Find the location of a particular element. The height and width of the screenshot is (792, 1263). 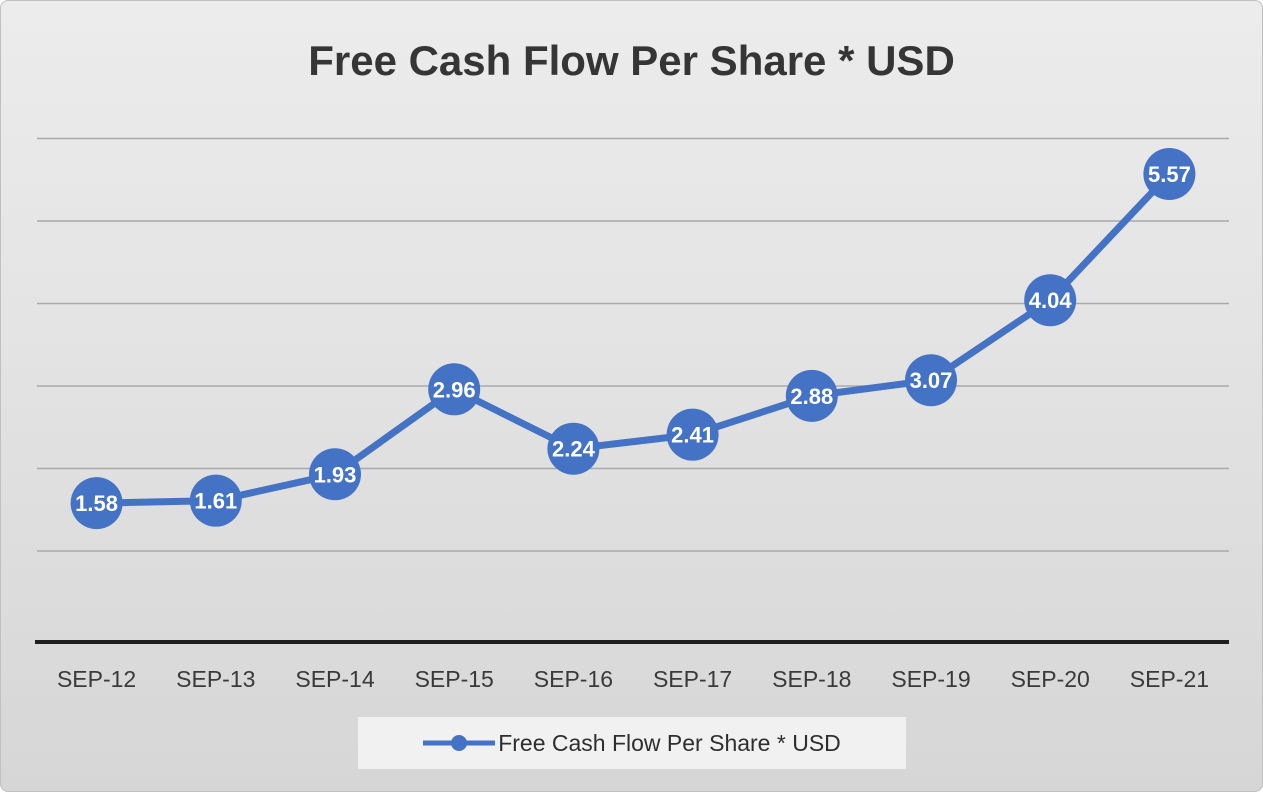

data-point-label: 2.88 is located at coordinates (811, 396).